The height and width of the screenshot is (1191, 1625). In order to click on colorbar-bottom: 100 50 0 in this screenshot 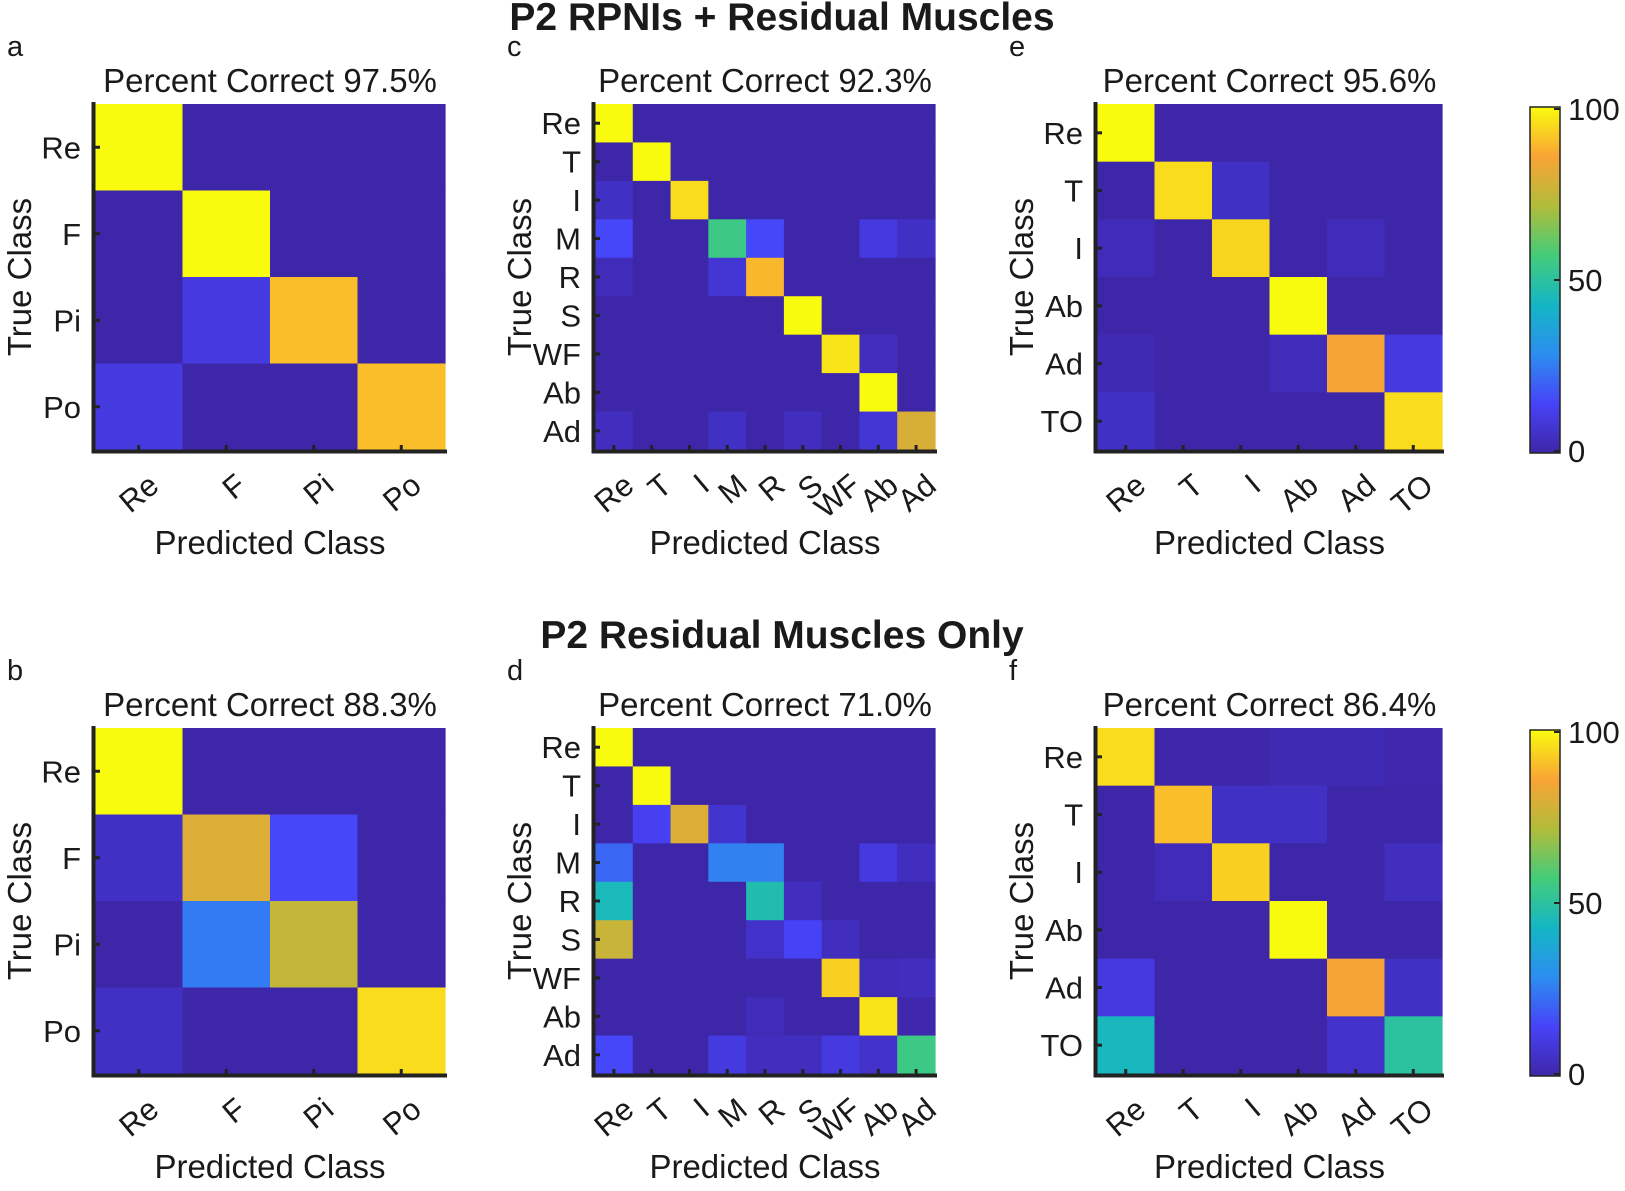, I will do `click(1574, 903)`.